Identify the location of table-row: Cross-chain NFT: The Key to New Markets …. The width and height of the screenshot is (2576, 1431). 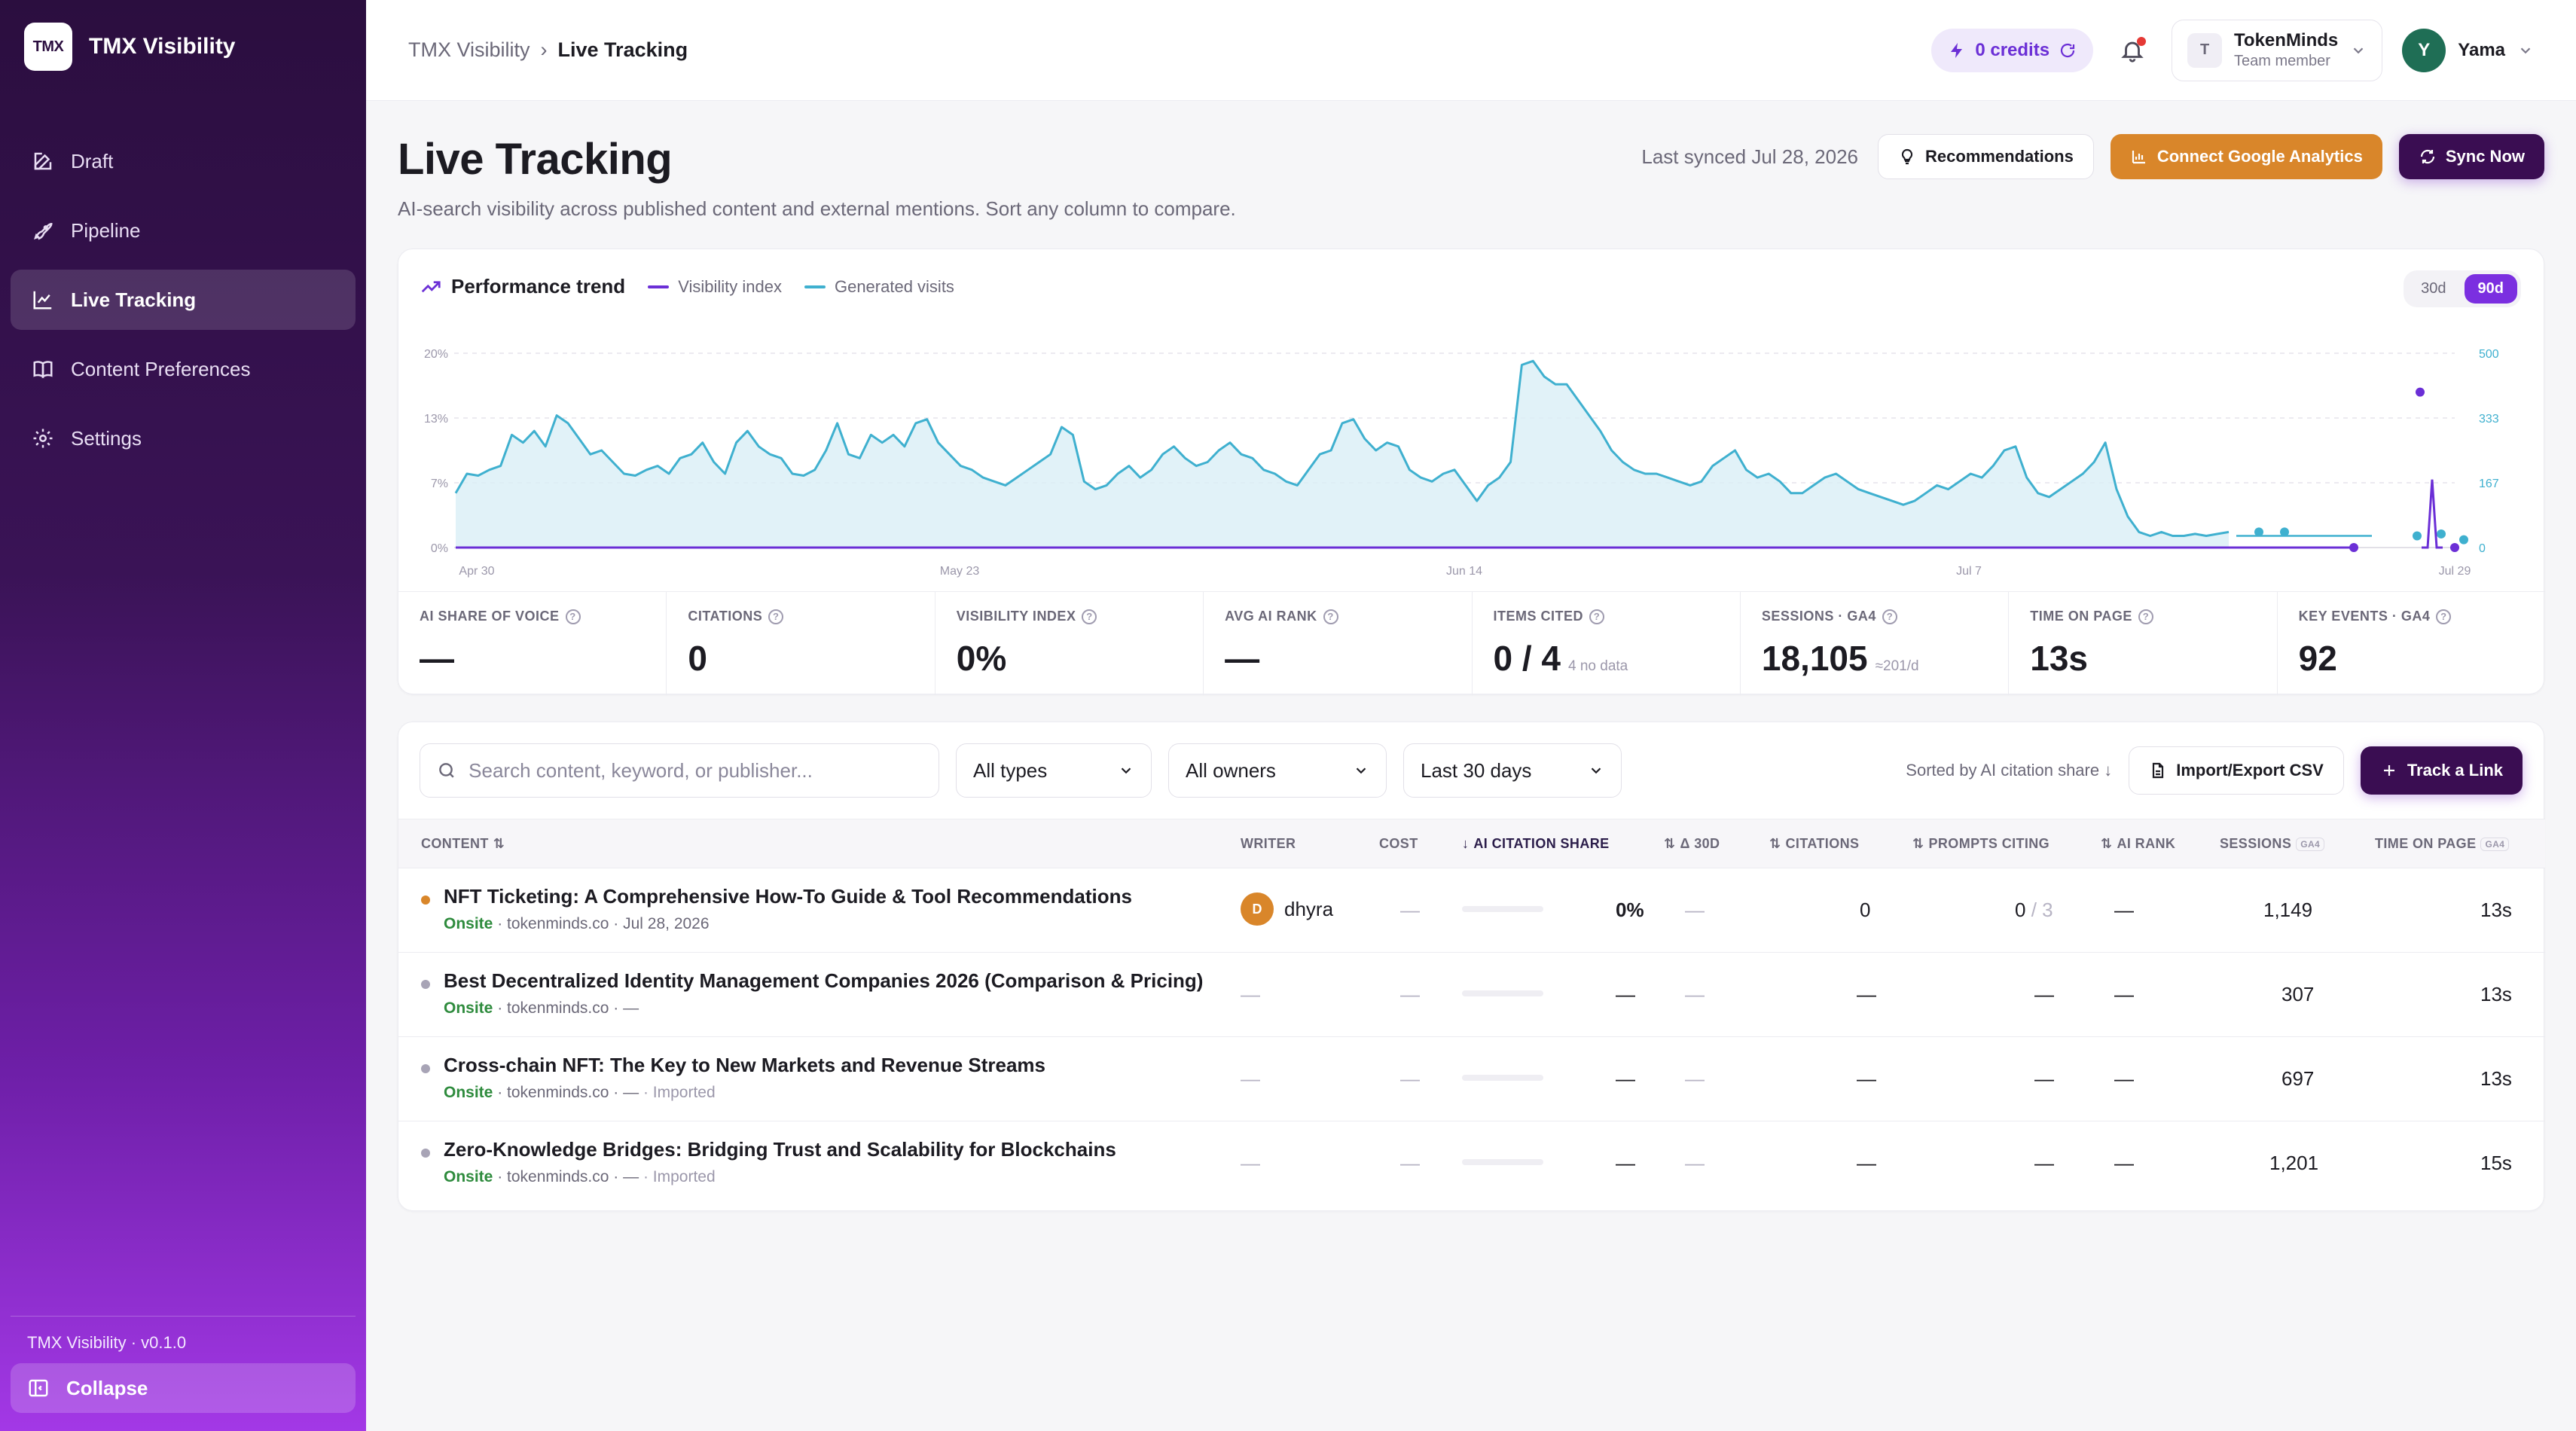
(1472, 1079).